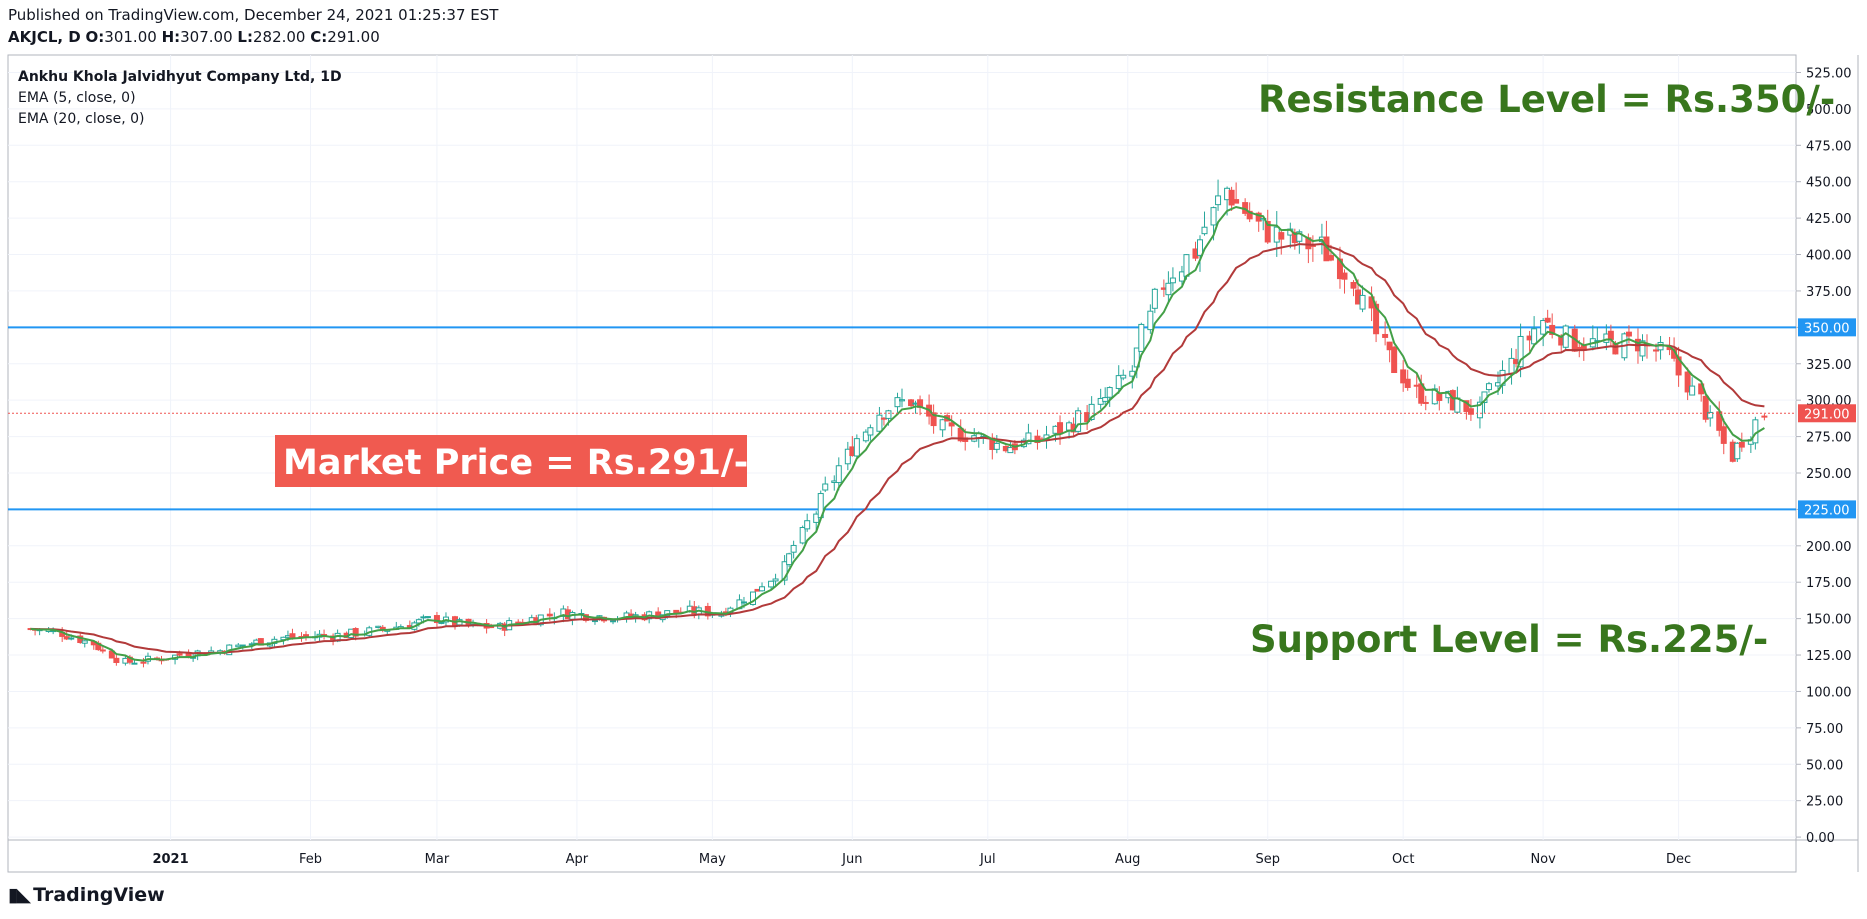  I want to click on tradingview-logo: ▮◣ TradingView, so click(86, 895).